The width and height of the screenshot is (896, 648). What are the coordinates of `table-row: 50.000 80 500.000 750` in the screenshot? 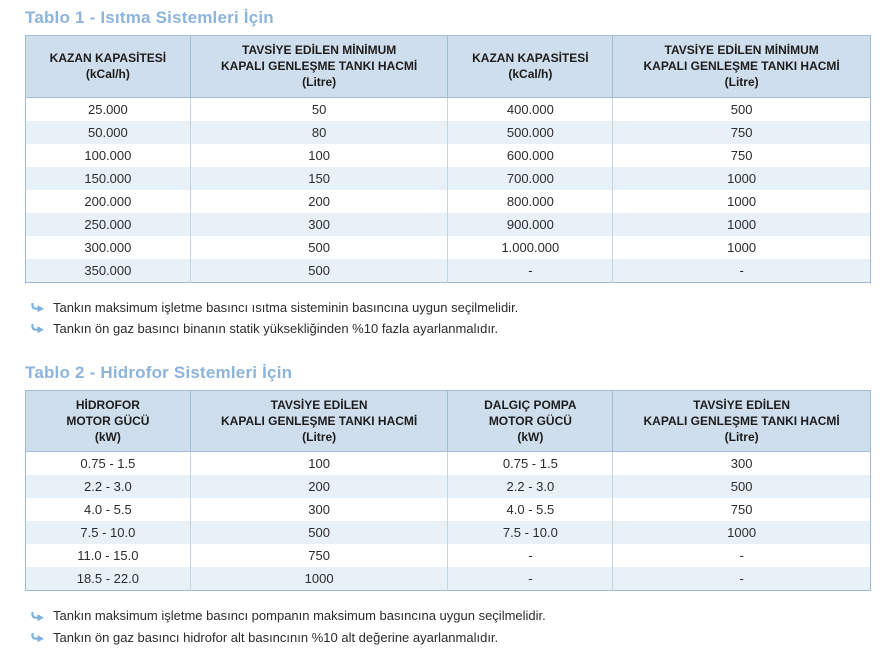 It's located at (448, 132).